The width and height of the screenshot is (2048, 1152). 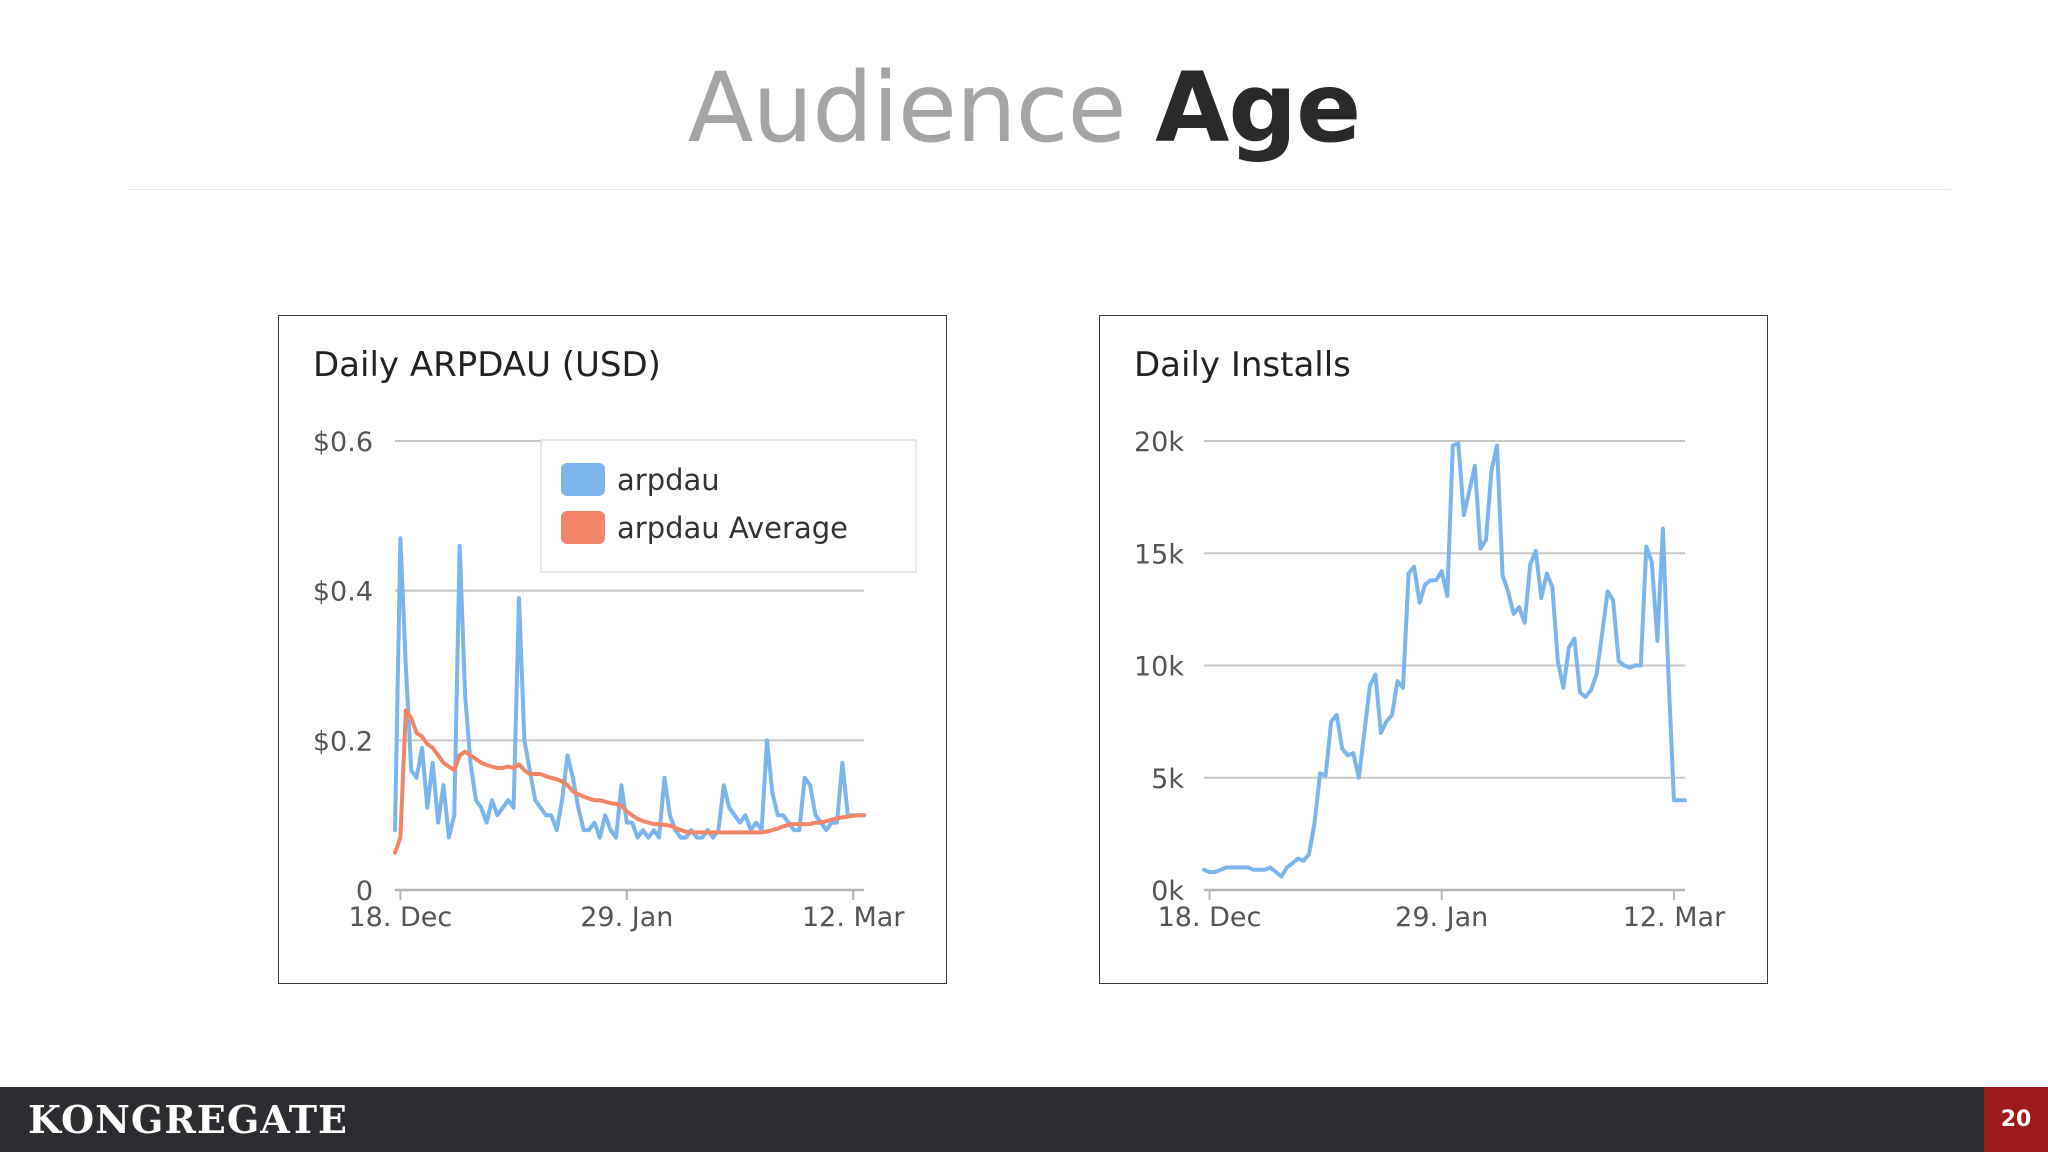 What do you see at coordinates (732, 528) in the screenshot?
I see `legend-label: arpdau Average` at bounding box center [732, 528].